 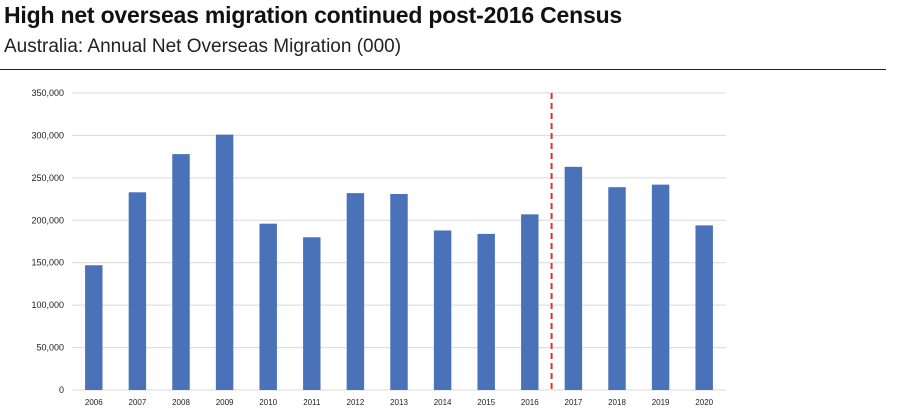 I want to click on bar-2013, so click(x=399, y=291).